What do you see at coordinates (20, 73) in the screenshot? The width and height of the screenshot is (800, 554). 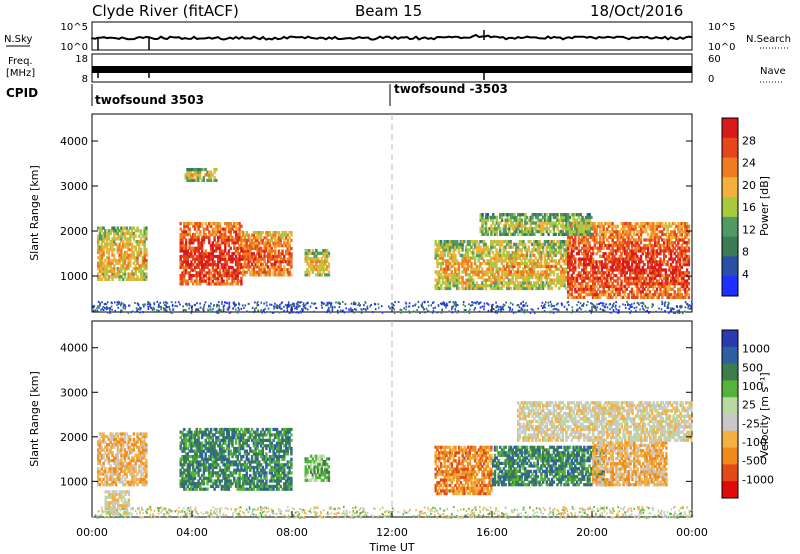 I see `freq-unit-label: [MHz]` at bounding box center [20, 73].